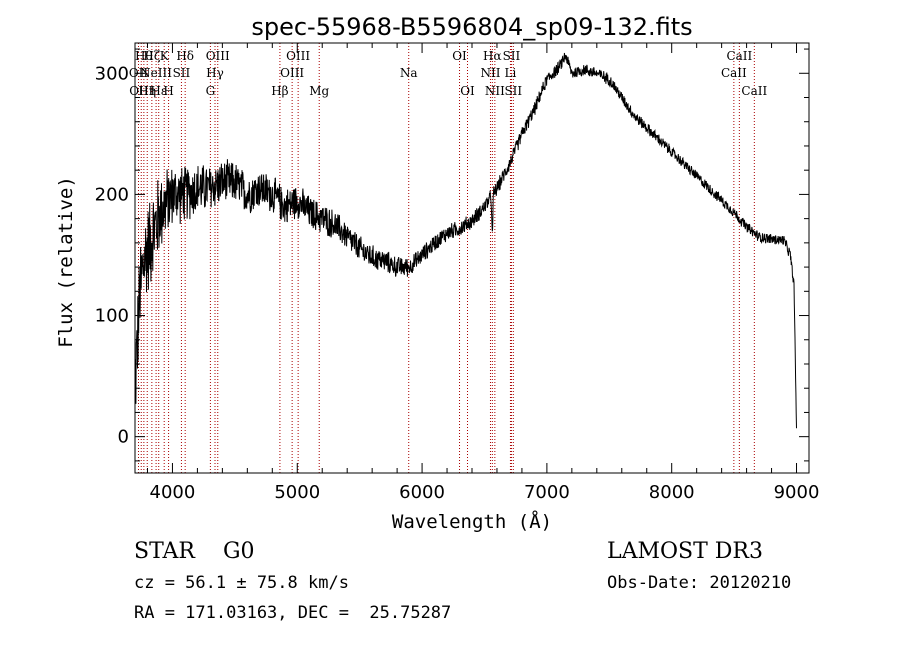  What do you see at coordinates (112, 316) in the screenshot?
I see `y-tick-label: 100` at bounding box center [112, 316].